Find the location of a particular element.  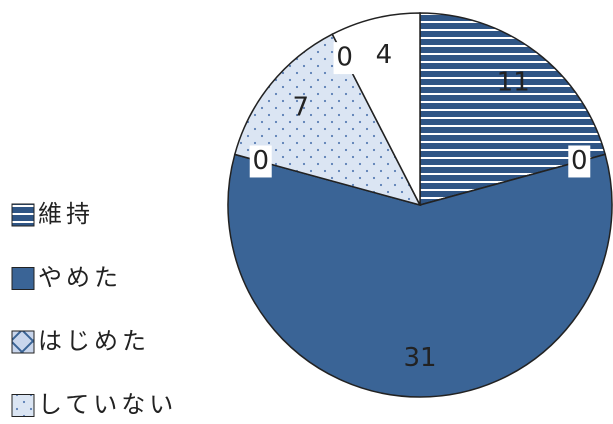

legend-label: はじめた is located at coordinates (94, 341).